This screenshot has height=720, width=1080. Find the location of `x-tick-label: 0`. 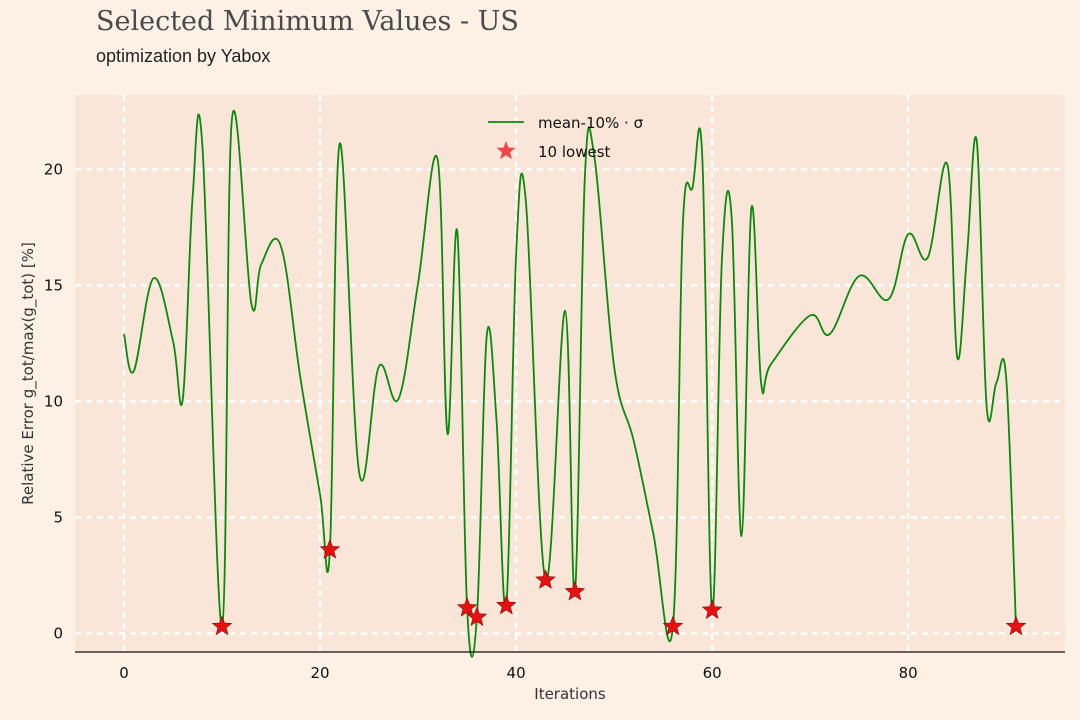

x-tick-label: 0 is located at coordinates (124, 673).